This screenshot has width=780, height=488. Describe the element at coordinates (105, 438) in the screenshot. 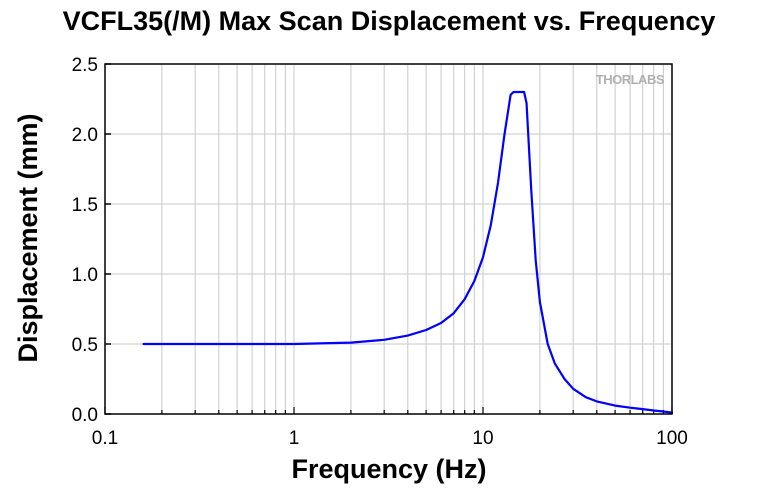

I see `x-tick-label: 0.1` at that location.